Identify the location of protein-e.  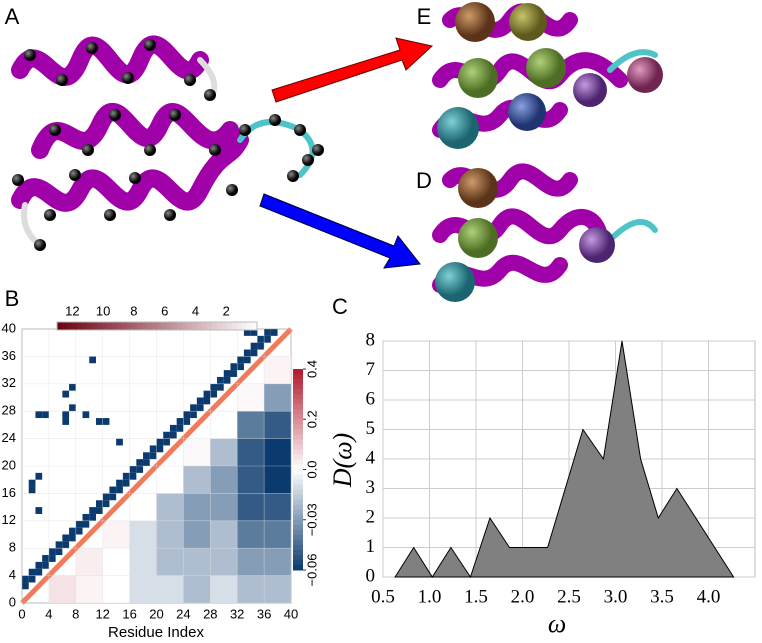
(547, 75).